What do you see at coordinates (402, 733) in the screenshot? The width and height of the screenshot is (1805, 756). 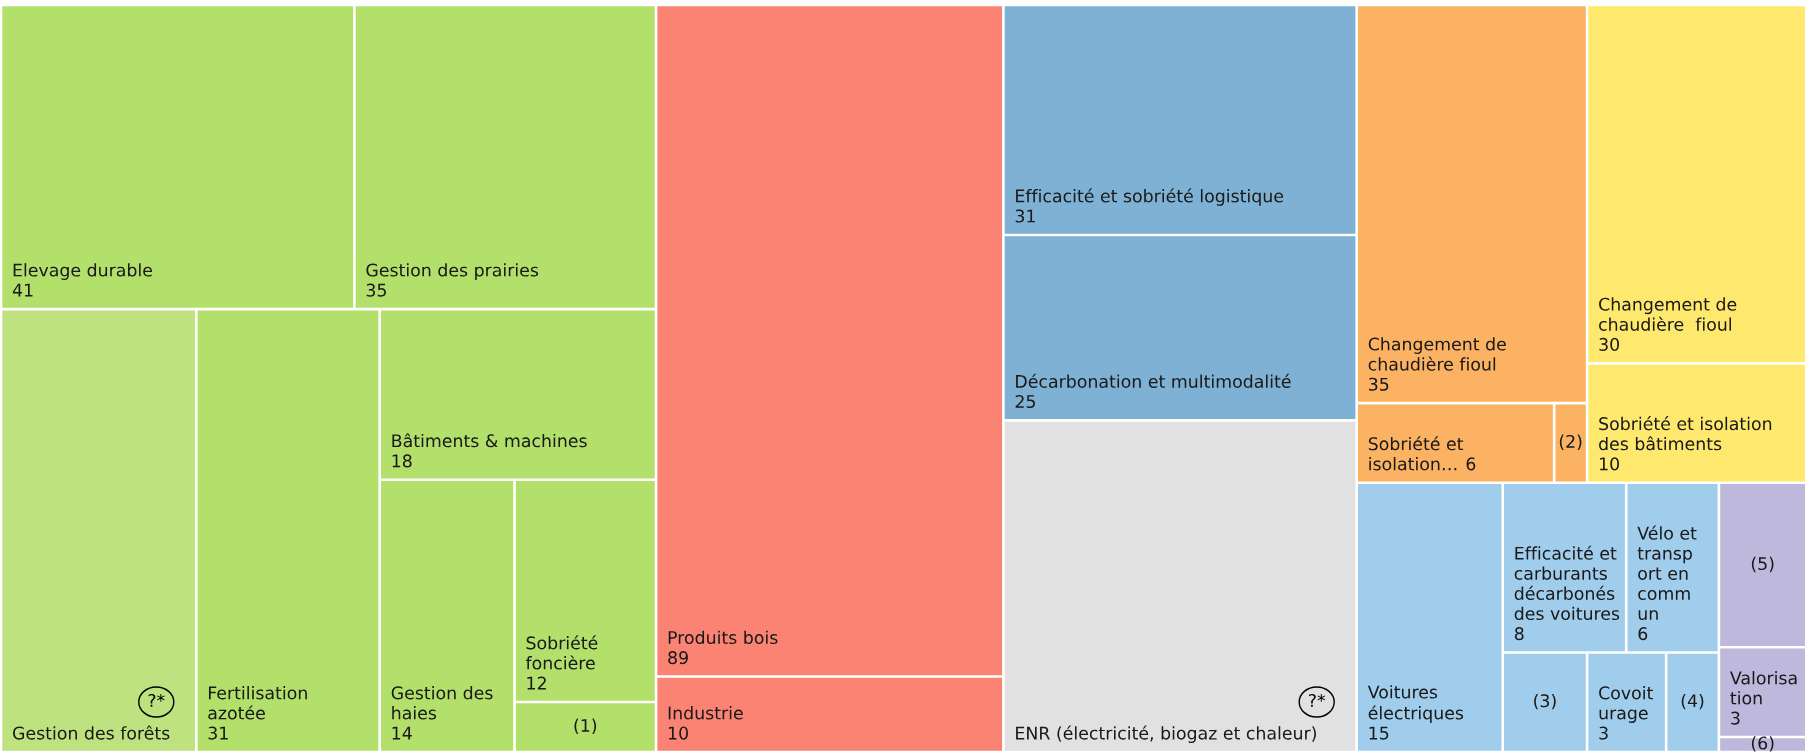 I see `data-label: 14` at bounding box center [402, 733].